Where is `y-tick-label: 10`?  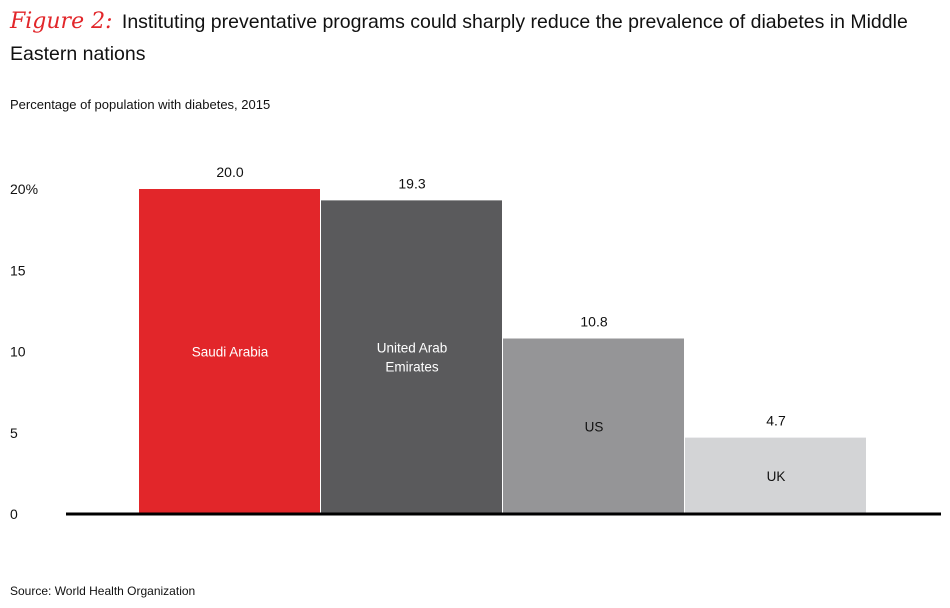 y-tick-label: 10 is located at coordinates (18, 352).